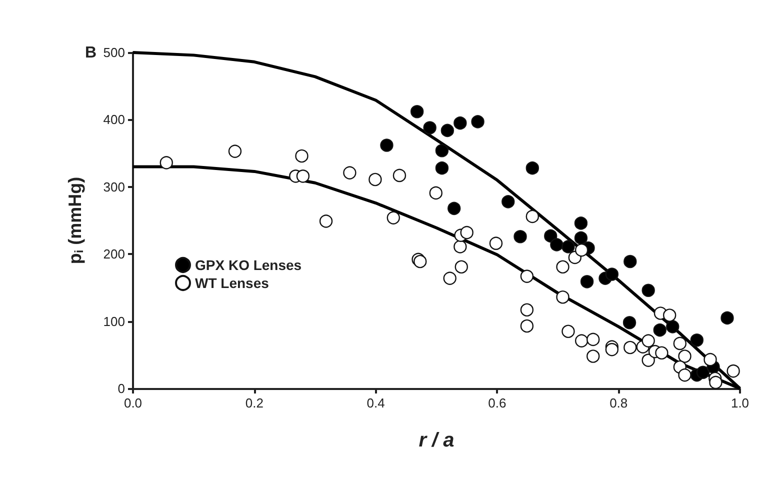 The width and height of the screenshot is (784, 485). What do you see at coordinates (121, 388) in the screenshot?
I see `y-tick-label: 0` at bounding box center [121, 388].